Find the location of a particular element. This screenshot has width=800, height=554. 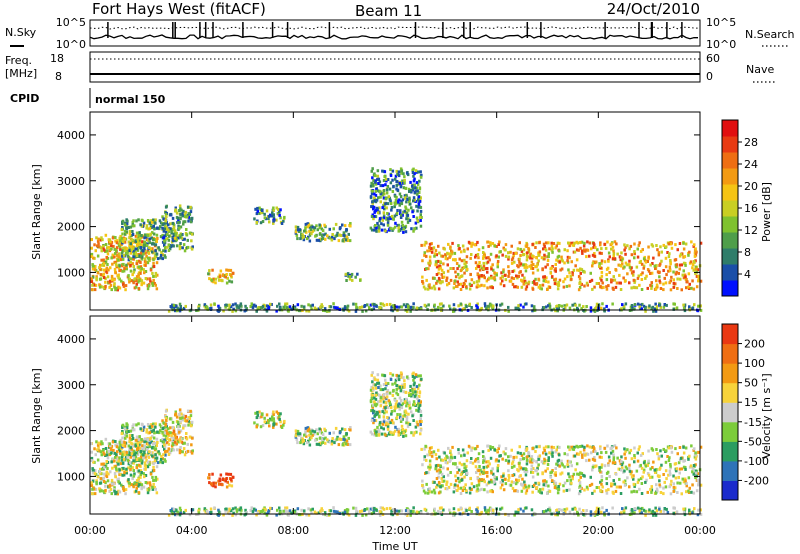

beam-title: Beam 11 is located at coordinates (388, 11).